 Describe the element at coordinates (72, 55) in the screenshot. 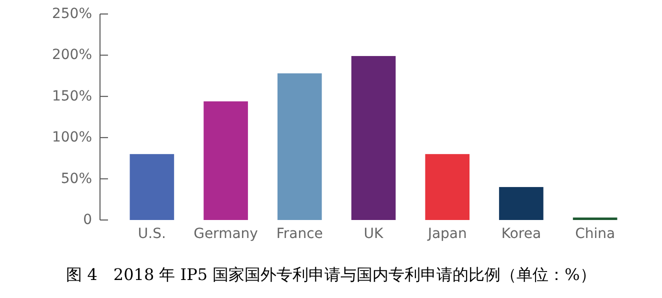

I see `y-tick-label: 200%` at that location.